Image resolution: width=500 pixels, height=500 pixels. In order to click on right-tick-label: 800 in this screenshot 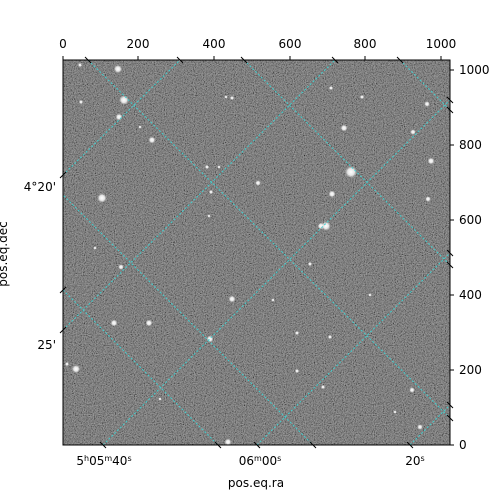, I will do `click(470, 145)`.